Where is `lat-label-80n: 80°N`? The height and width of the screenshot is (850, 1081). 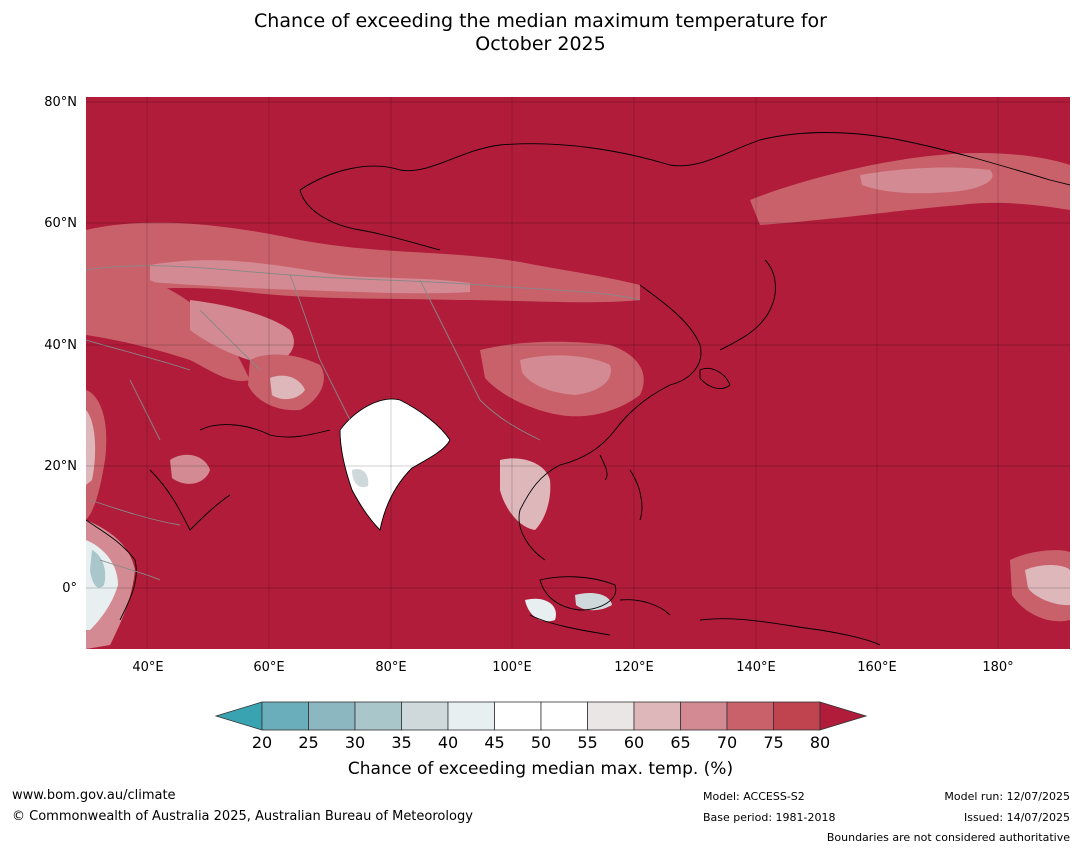
lat-label-80n: 80°N is located at coordinates (60, 102).